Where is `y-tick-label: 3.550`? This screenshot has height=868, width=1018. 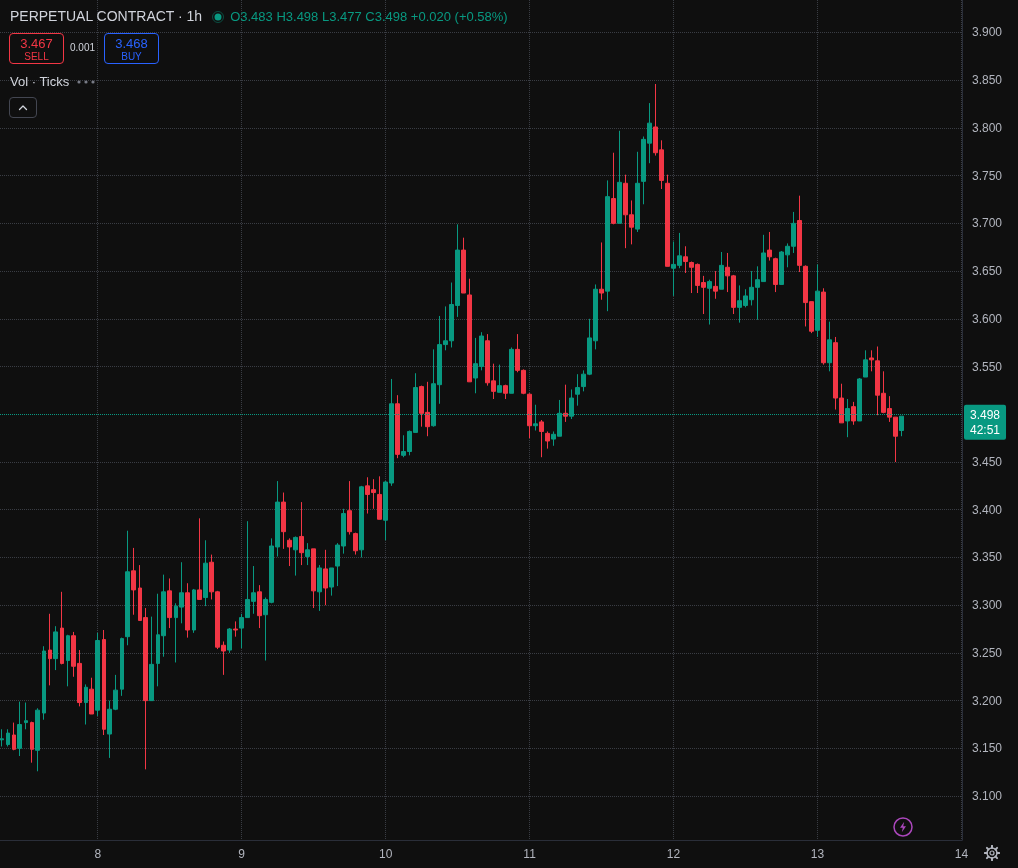 y-tick-label: 3.550 is located at coordinates (987, 366).